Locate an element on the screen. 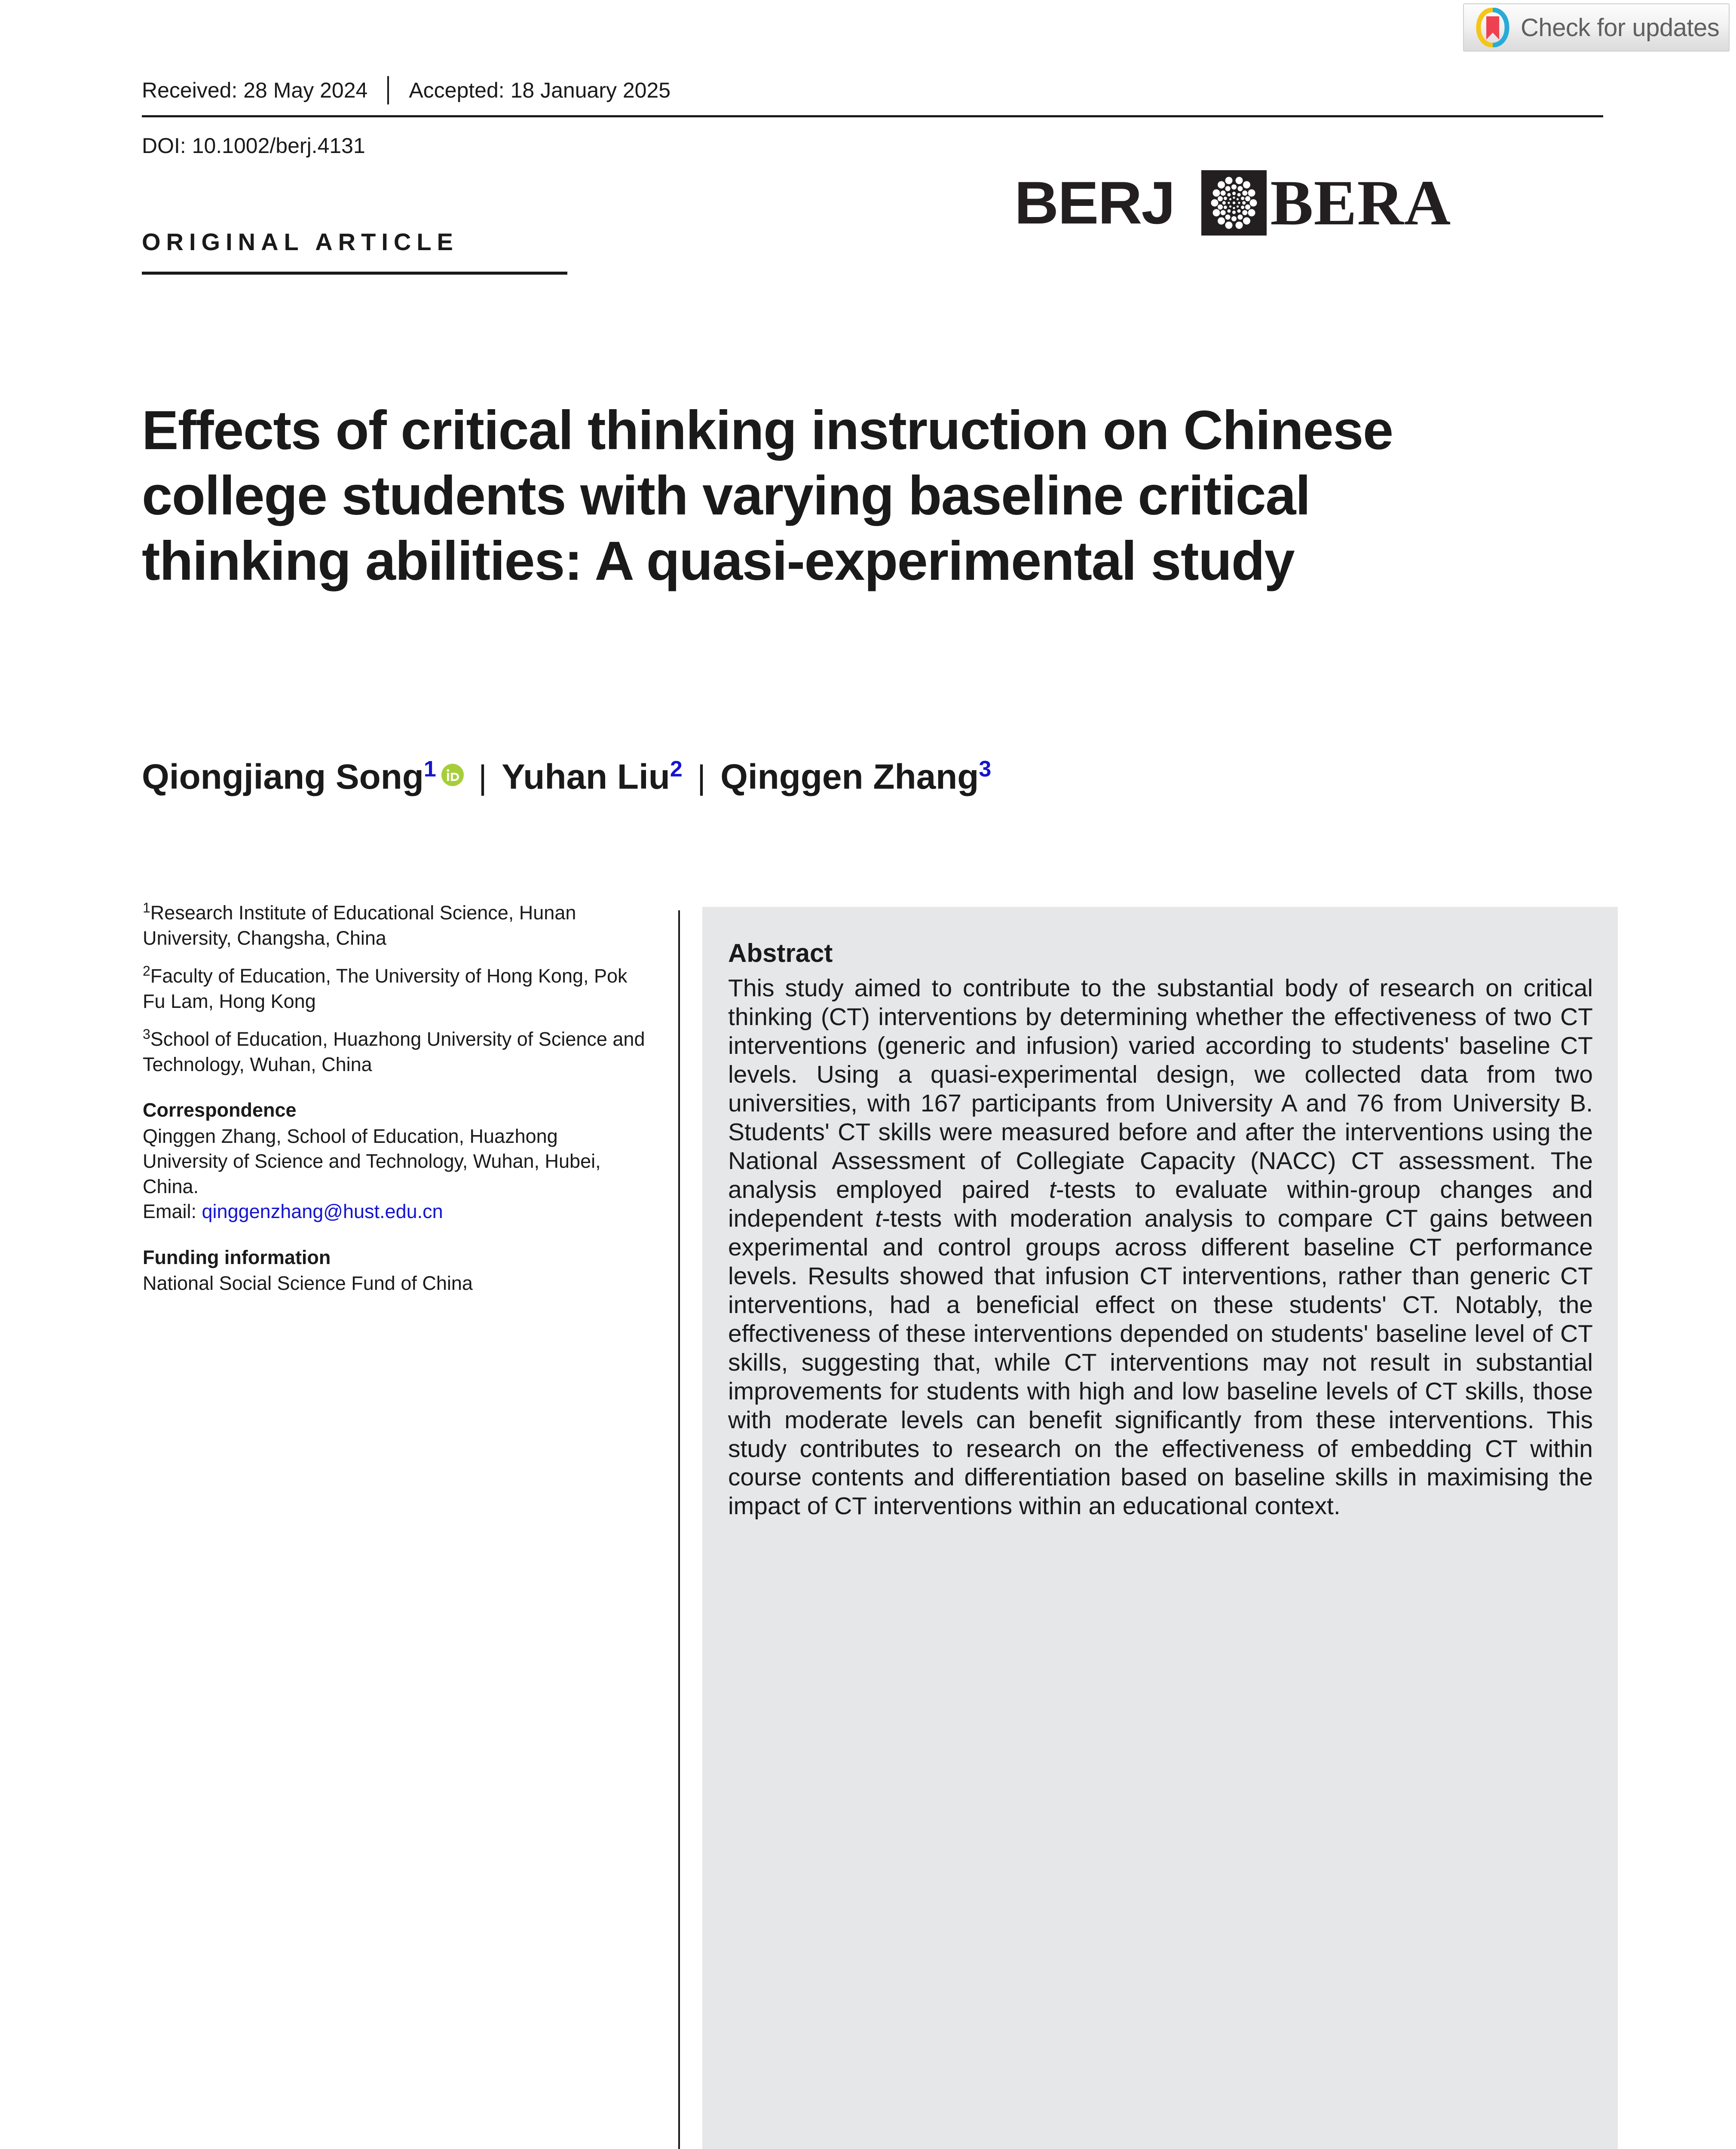 The image size is (1736, 2149). author-entry: Qinggen Zhang3 is located at coordinates (855, 777).